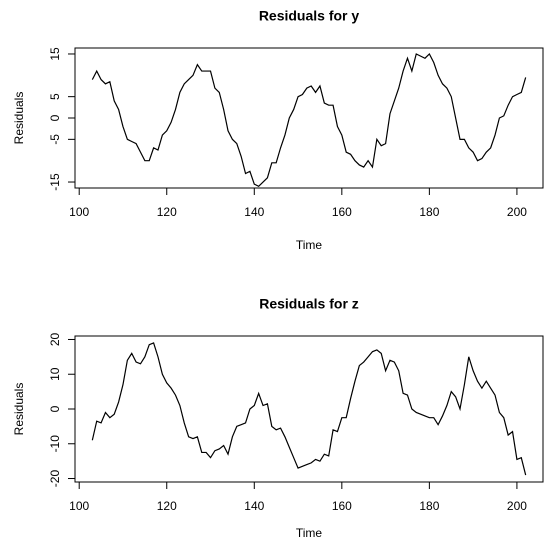  Describe the element at coordinates (55, 96) in the screenshot. I see `y-tick-label: 5` at that location.